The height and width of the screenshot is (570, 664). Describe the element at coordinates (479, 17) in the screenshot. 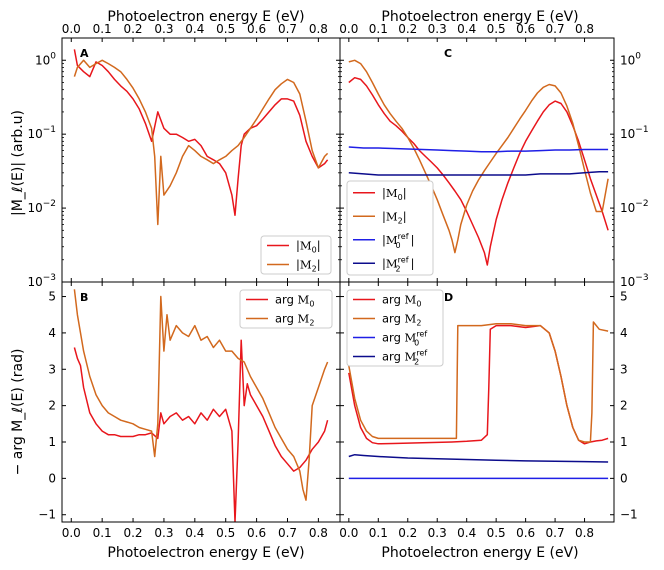

I see `top-x-axis-label-right: Photoelectron energy E (eV)` at that location.